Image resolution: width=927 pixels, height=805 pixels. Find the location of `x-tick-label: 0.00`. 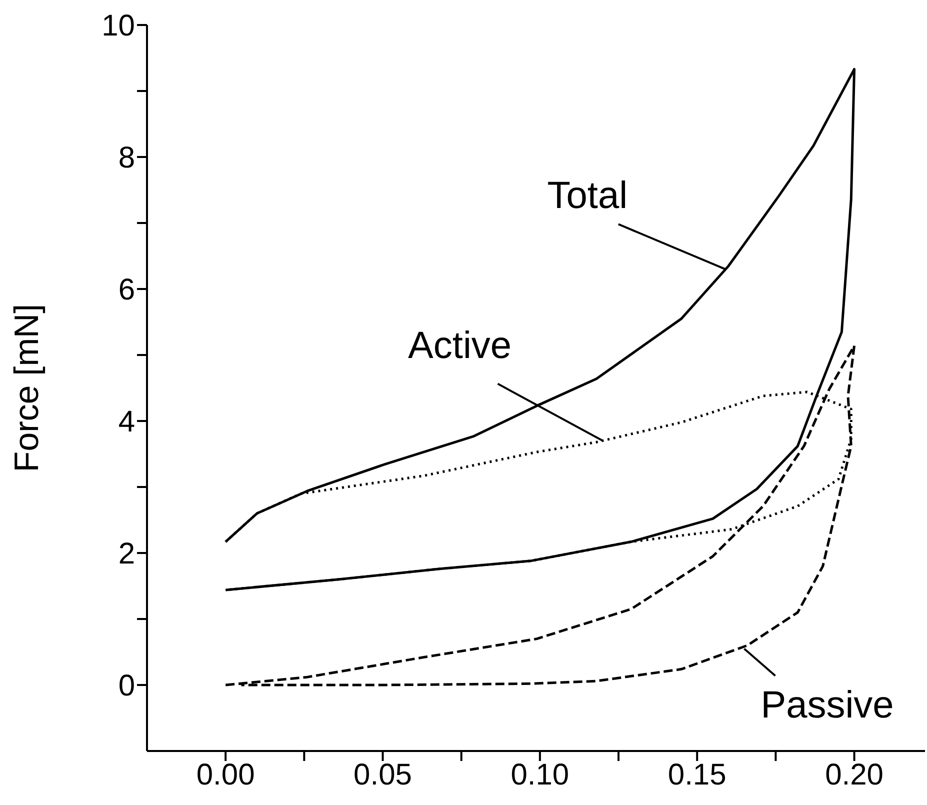

x-tick-label: 0.00 is located at coordinates (225, 775).